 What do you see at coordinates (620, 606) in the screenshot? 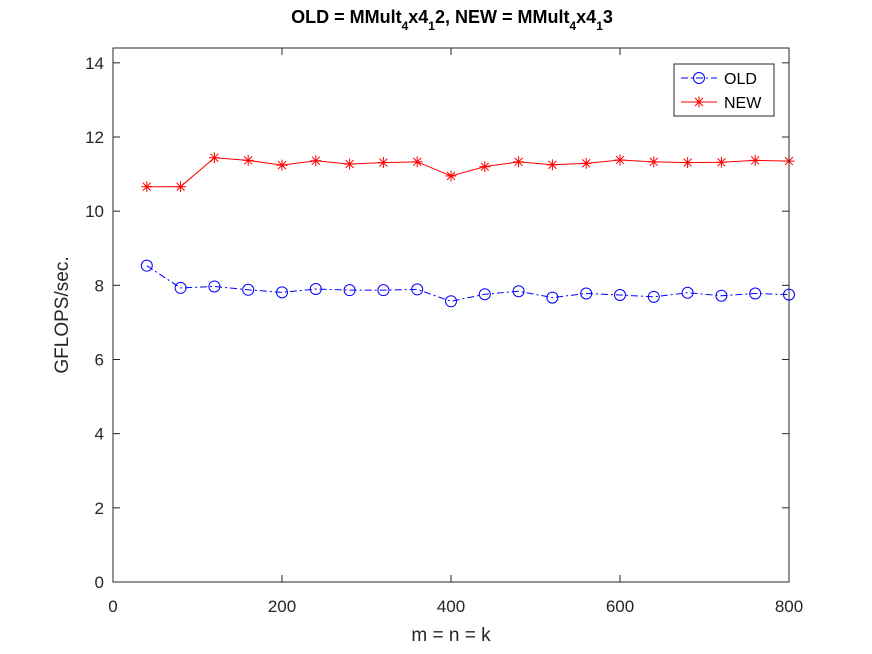
I see `x-tick-label: 600` at bounding box center [620, 606].